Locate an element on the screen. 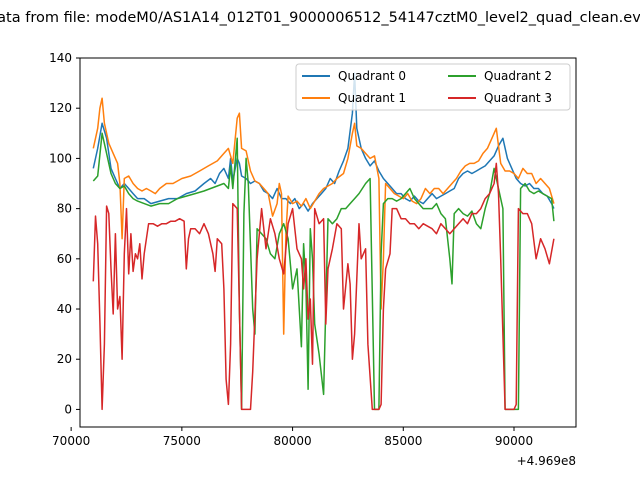  x-axis: 70000 75000 80000 85000 90000 is located at coordinates (292, 437).